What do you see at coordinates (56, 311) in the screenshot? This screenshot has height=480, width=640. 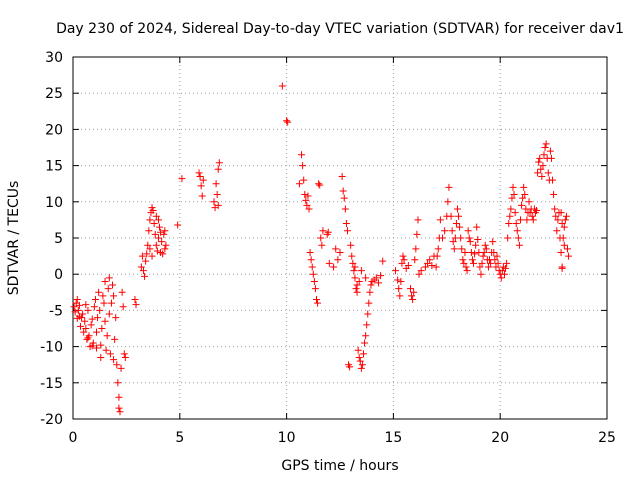 I see `y-tick-label: -5` at bounding box center [56, 311].